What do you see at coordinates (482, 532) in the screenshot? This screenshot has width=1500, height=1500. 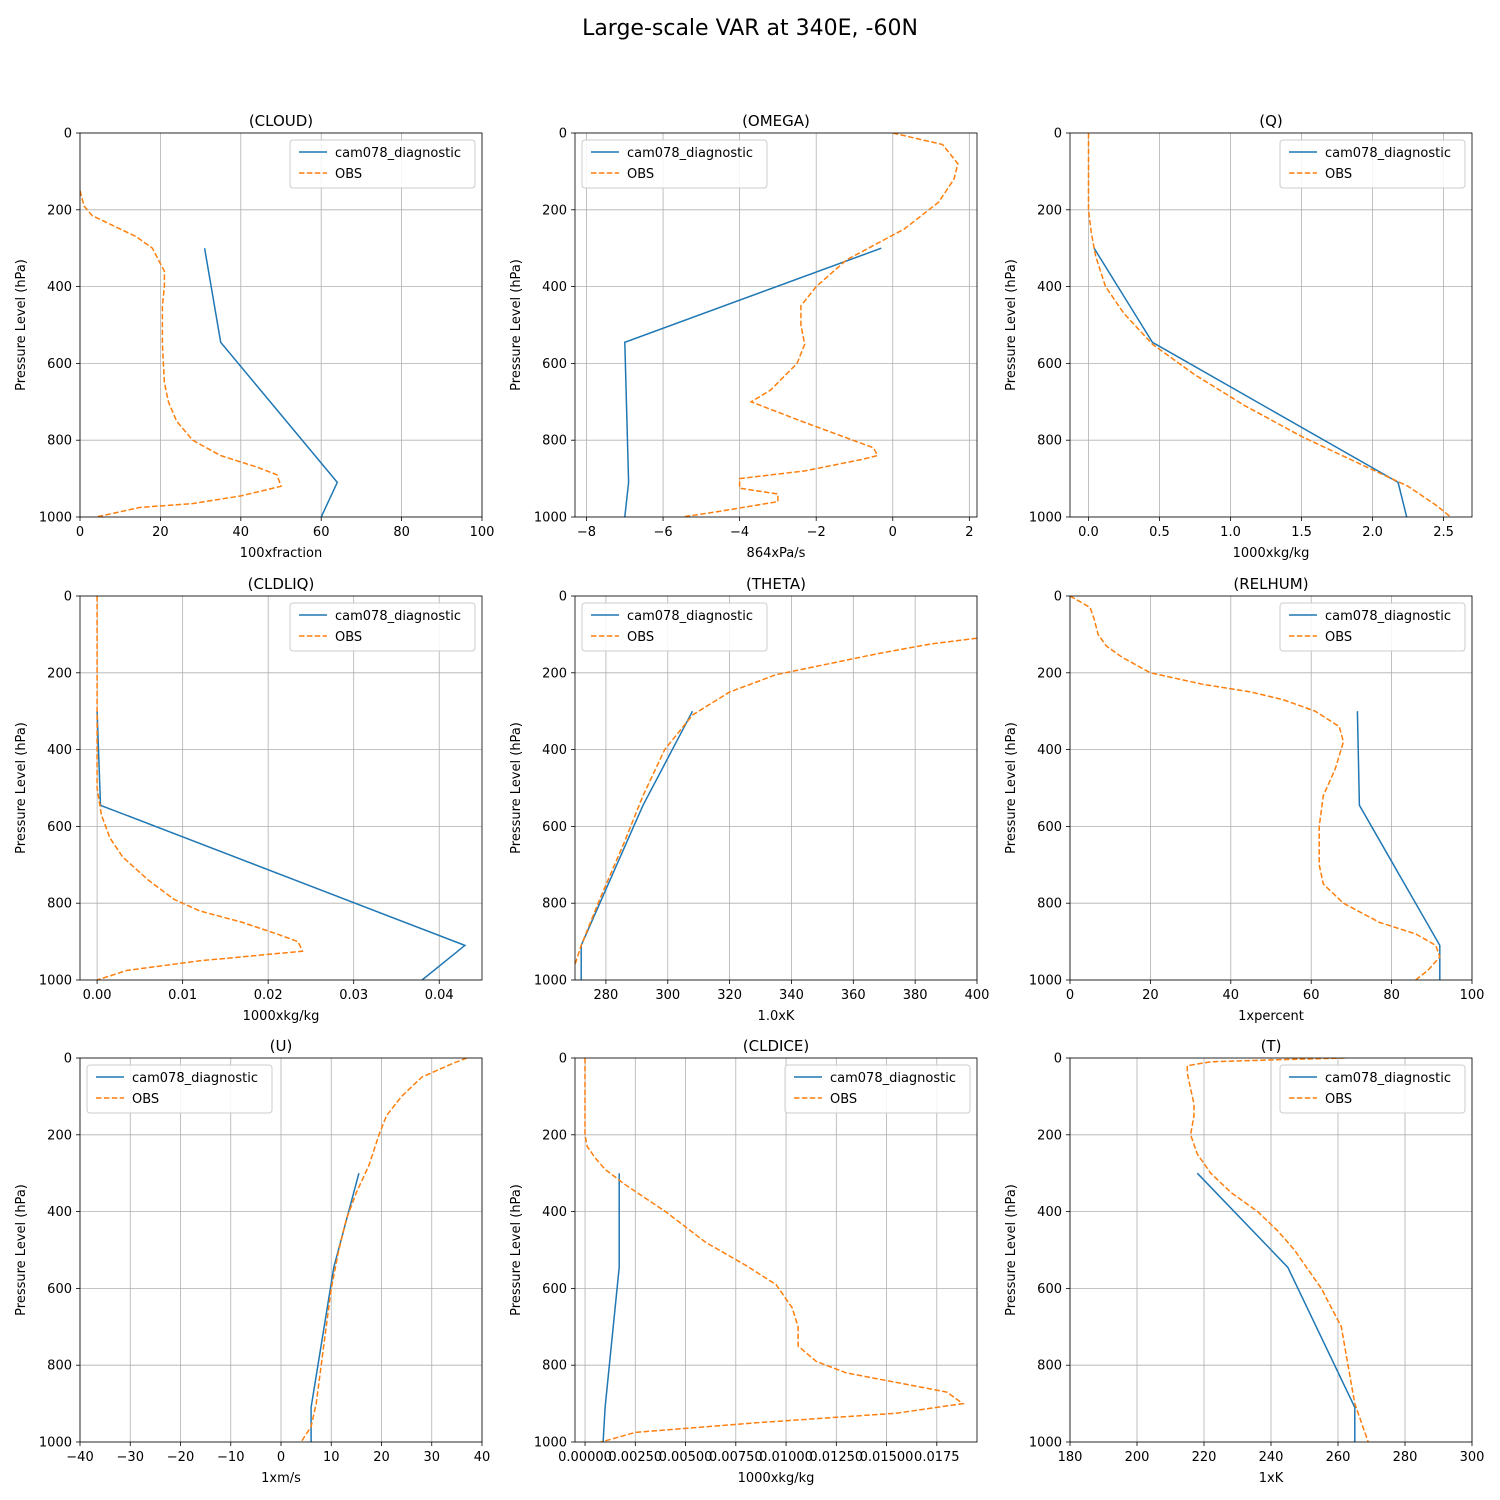 I see `x-tick-label: 100` at bounding box center [482, 532].